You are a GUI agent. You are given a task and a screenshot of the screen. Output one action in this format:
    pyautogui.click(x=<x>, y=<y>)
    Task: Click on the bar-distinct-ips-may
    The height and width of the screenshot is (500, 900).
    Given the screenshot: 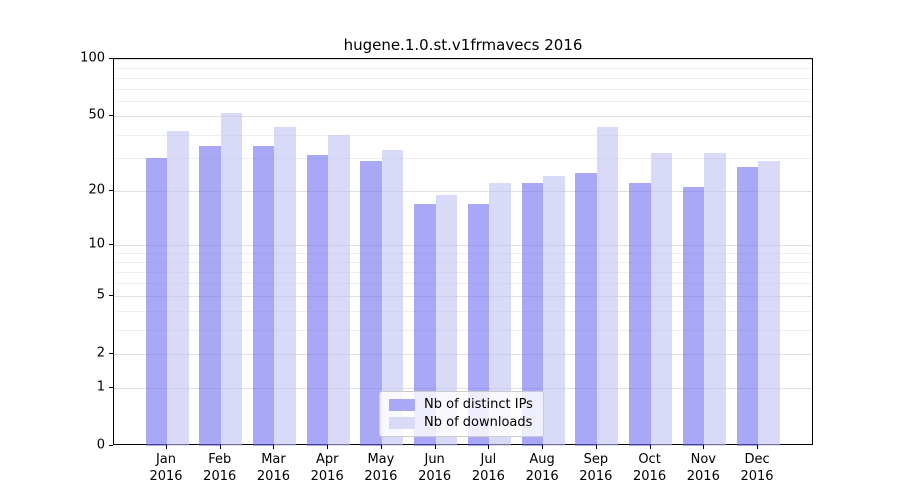 What is the action you would take?
    pyautogui.click(x=371, y=303)
    